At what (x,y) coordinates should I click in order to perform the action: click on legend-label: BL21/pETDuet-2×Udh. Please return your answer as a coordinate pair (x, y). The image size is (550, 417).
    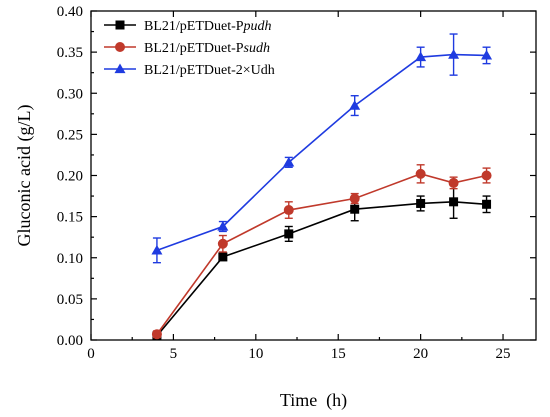
    Looking at the image, I should click on (209, 70).